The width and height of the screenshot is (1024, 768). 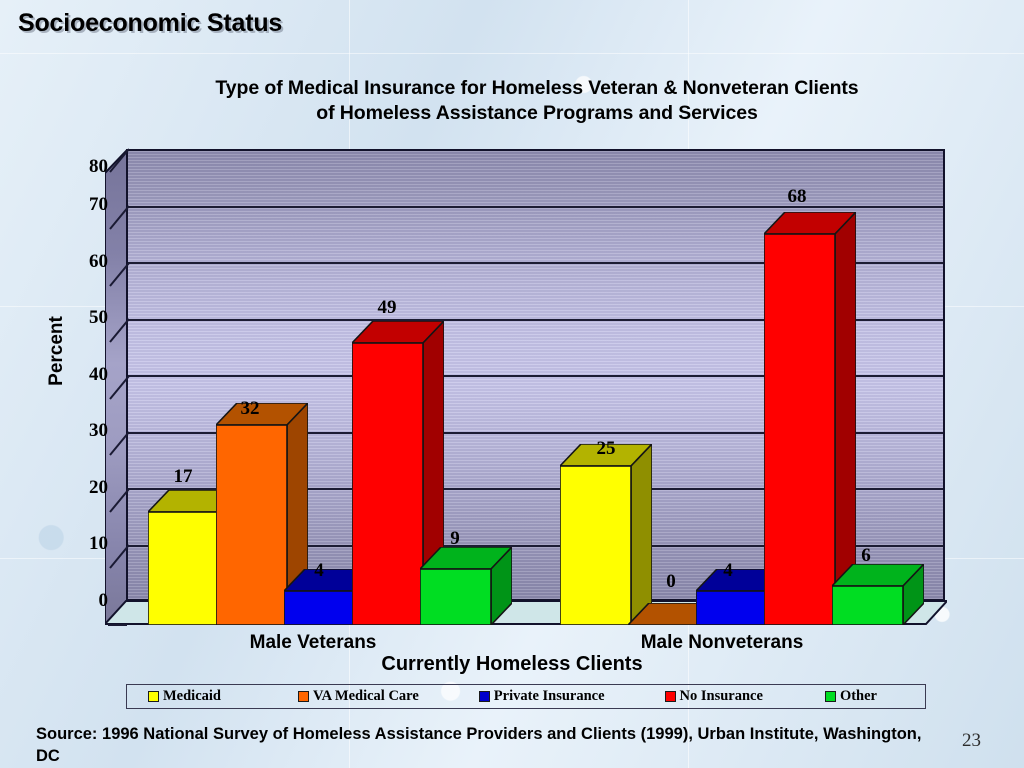 I want to click on bar-label-male-nonveterans-va-medical-care: 0, so click(x=671, y=581).